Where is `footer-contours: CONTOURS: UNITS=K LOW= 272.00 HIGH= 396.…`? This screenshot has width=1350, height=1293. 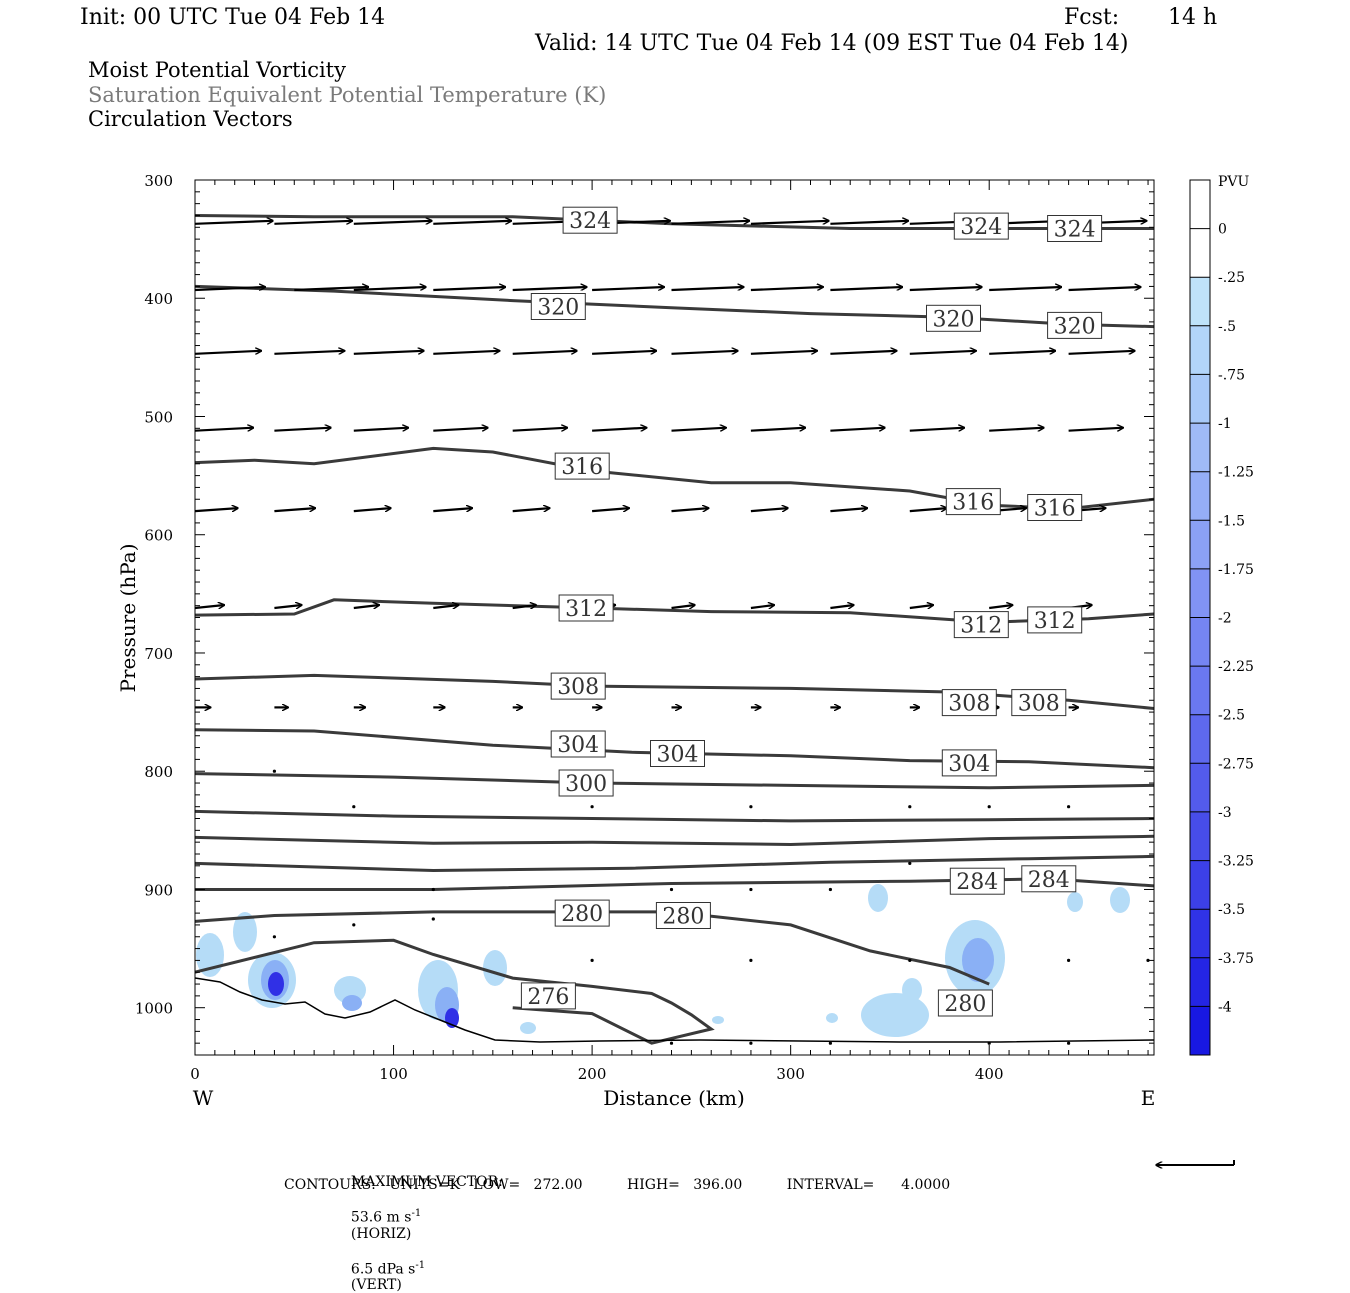 footer-contours: CONTOURS: UNITS=K LOW= 272.00 HIGH= 396.… is located at coordinates (617, 1185).